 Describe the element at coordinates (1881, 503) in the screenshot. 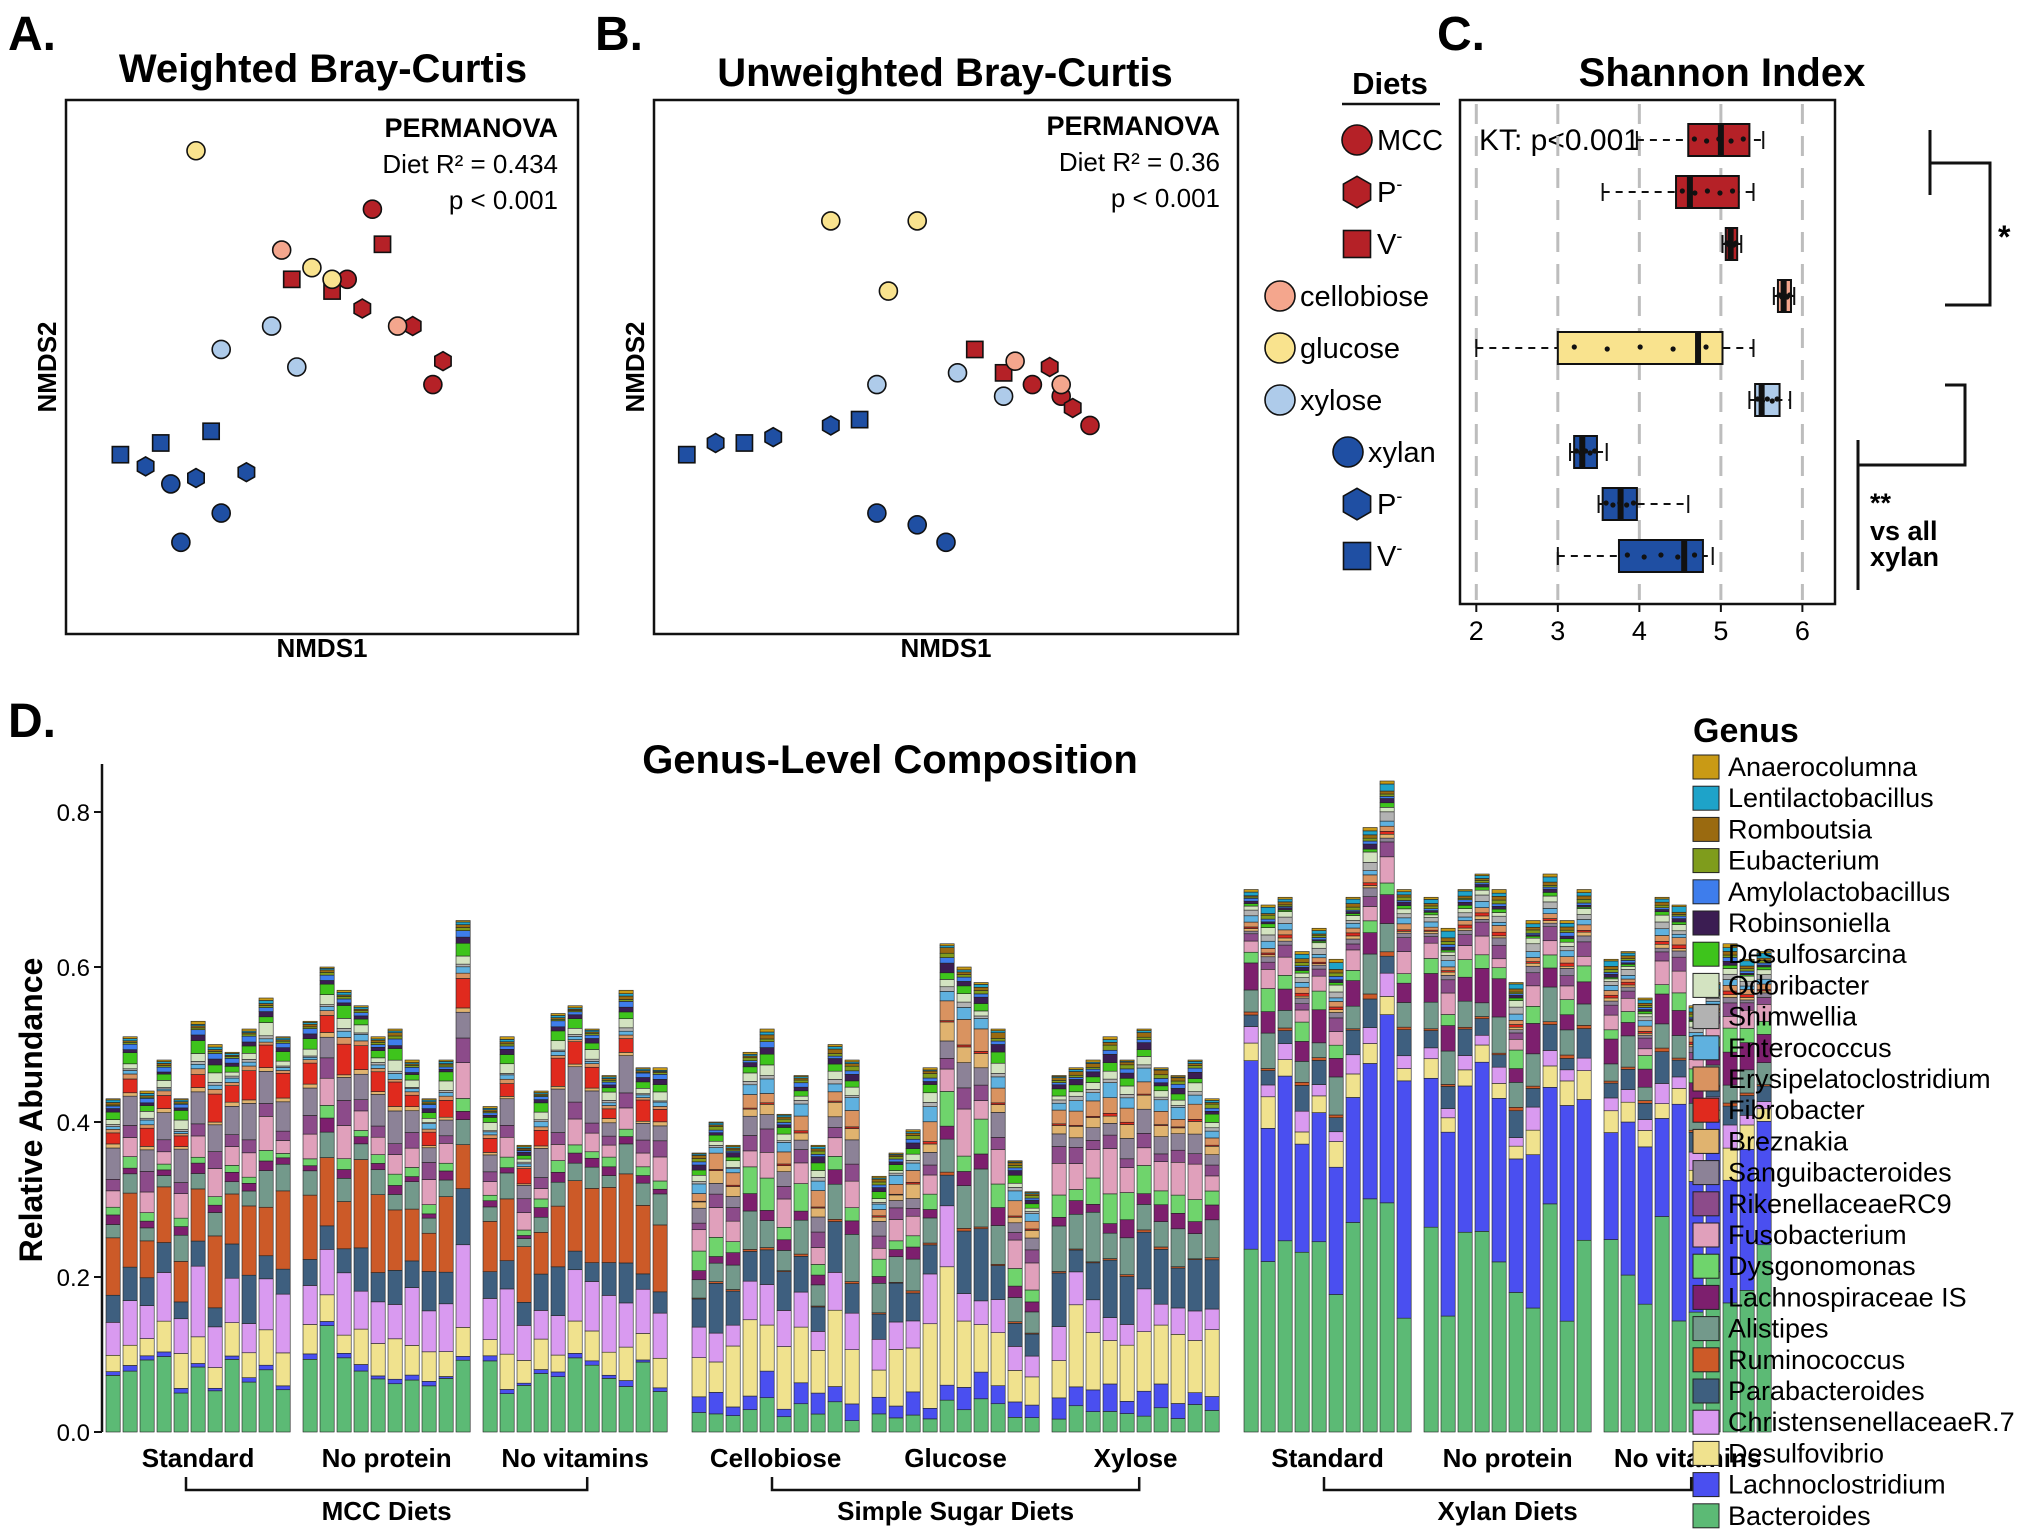

I see `sig-star-2: **` at that location.